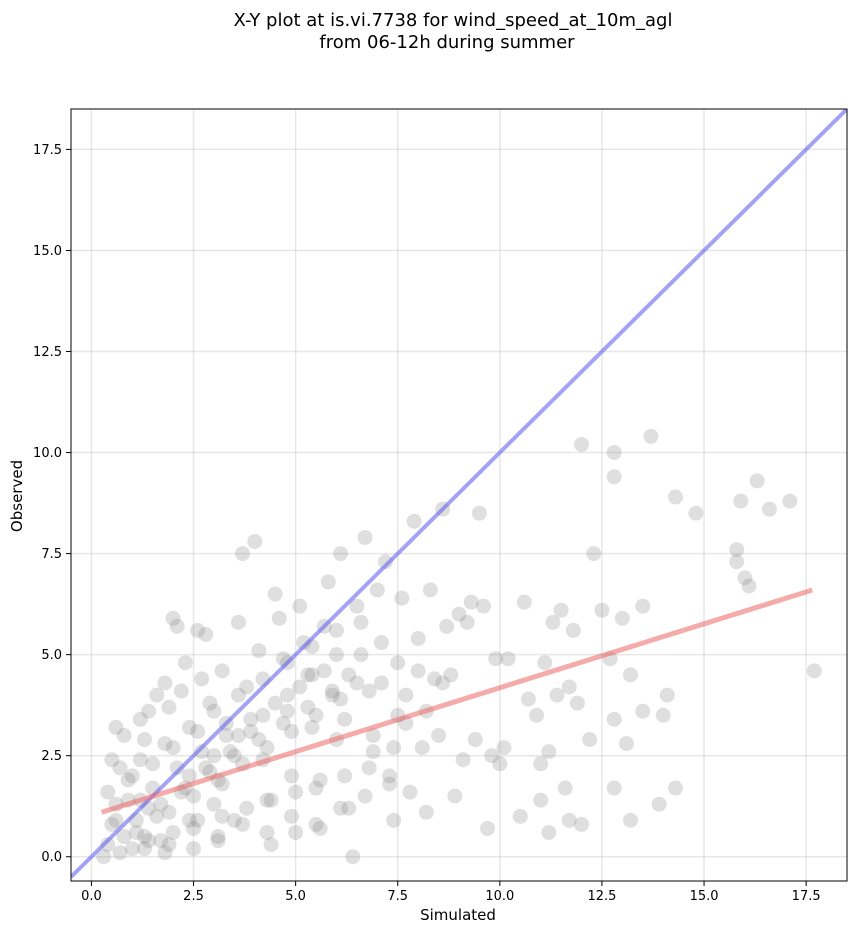  I want to click on y-tick-label: 2.5, so click(51, 756).